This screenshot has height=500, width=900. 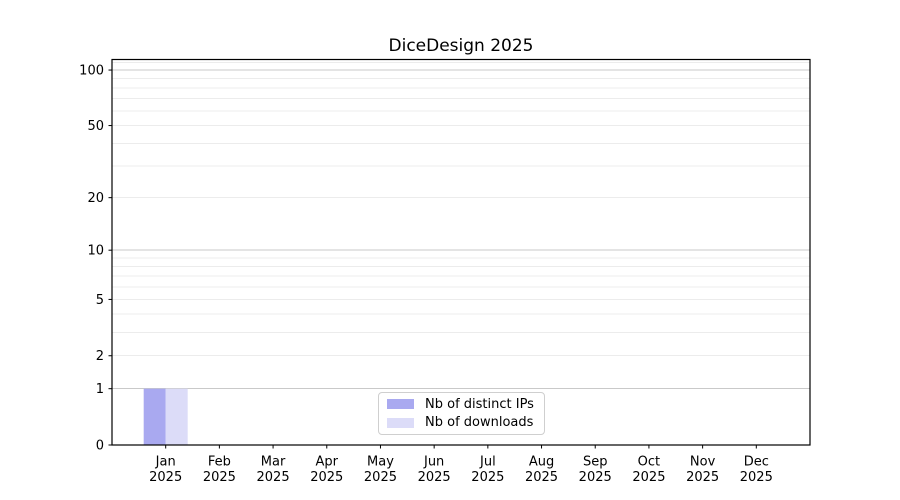 What do you see at coordinates (100, 300) in the screenshot?
I see `y-tick-label: 5` at bounding box center [100, 300].